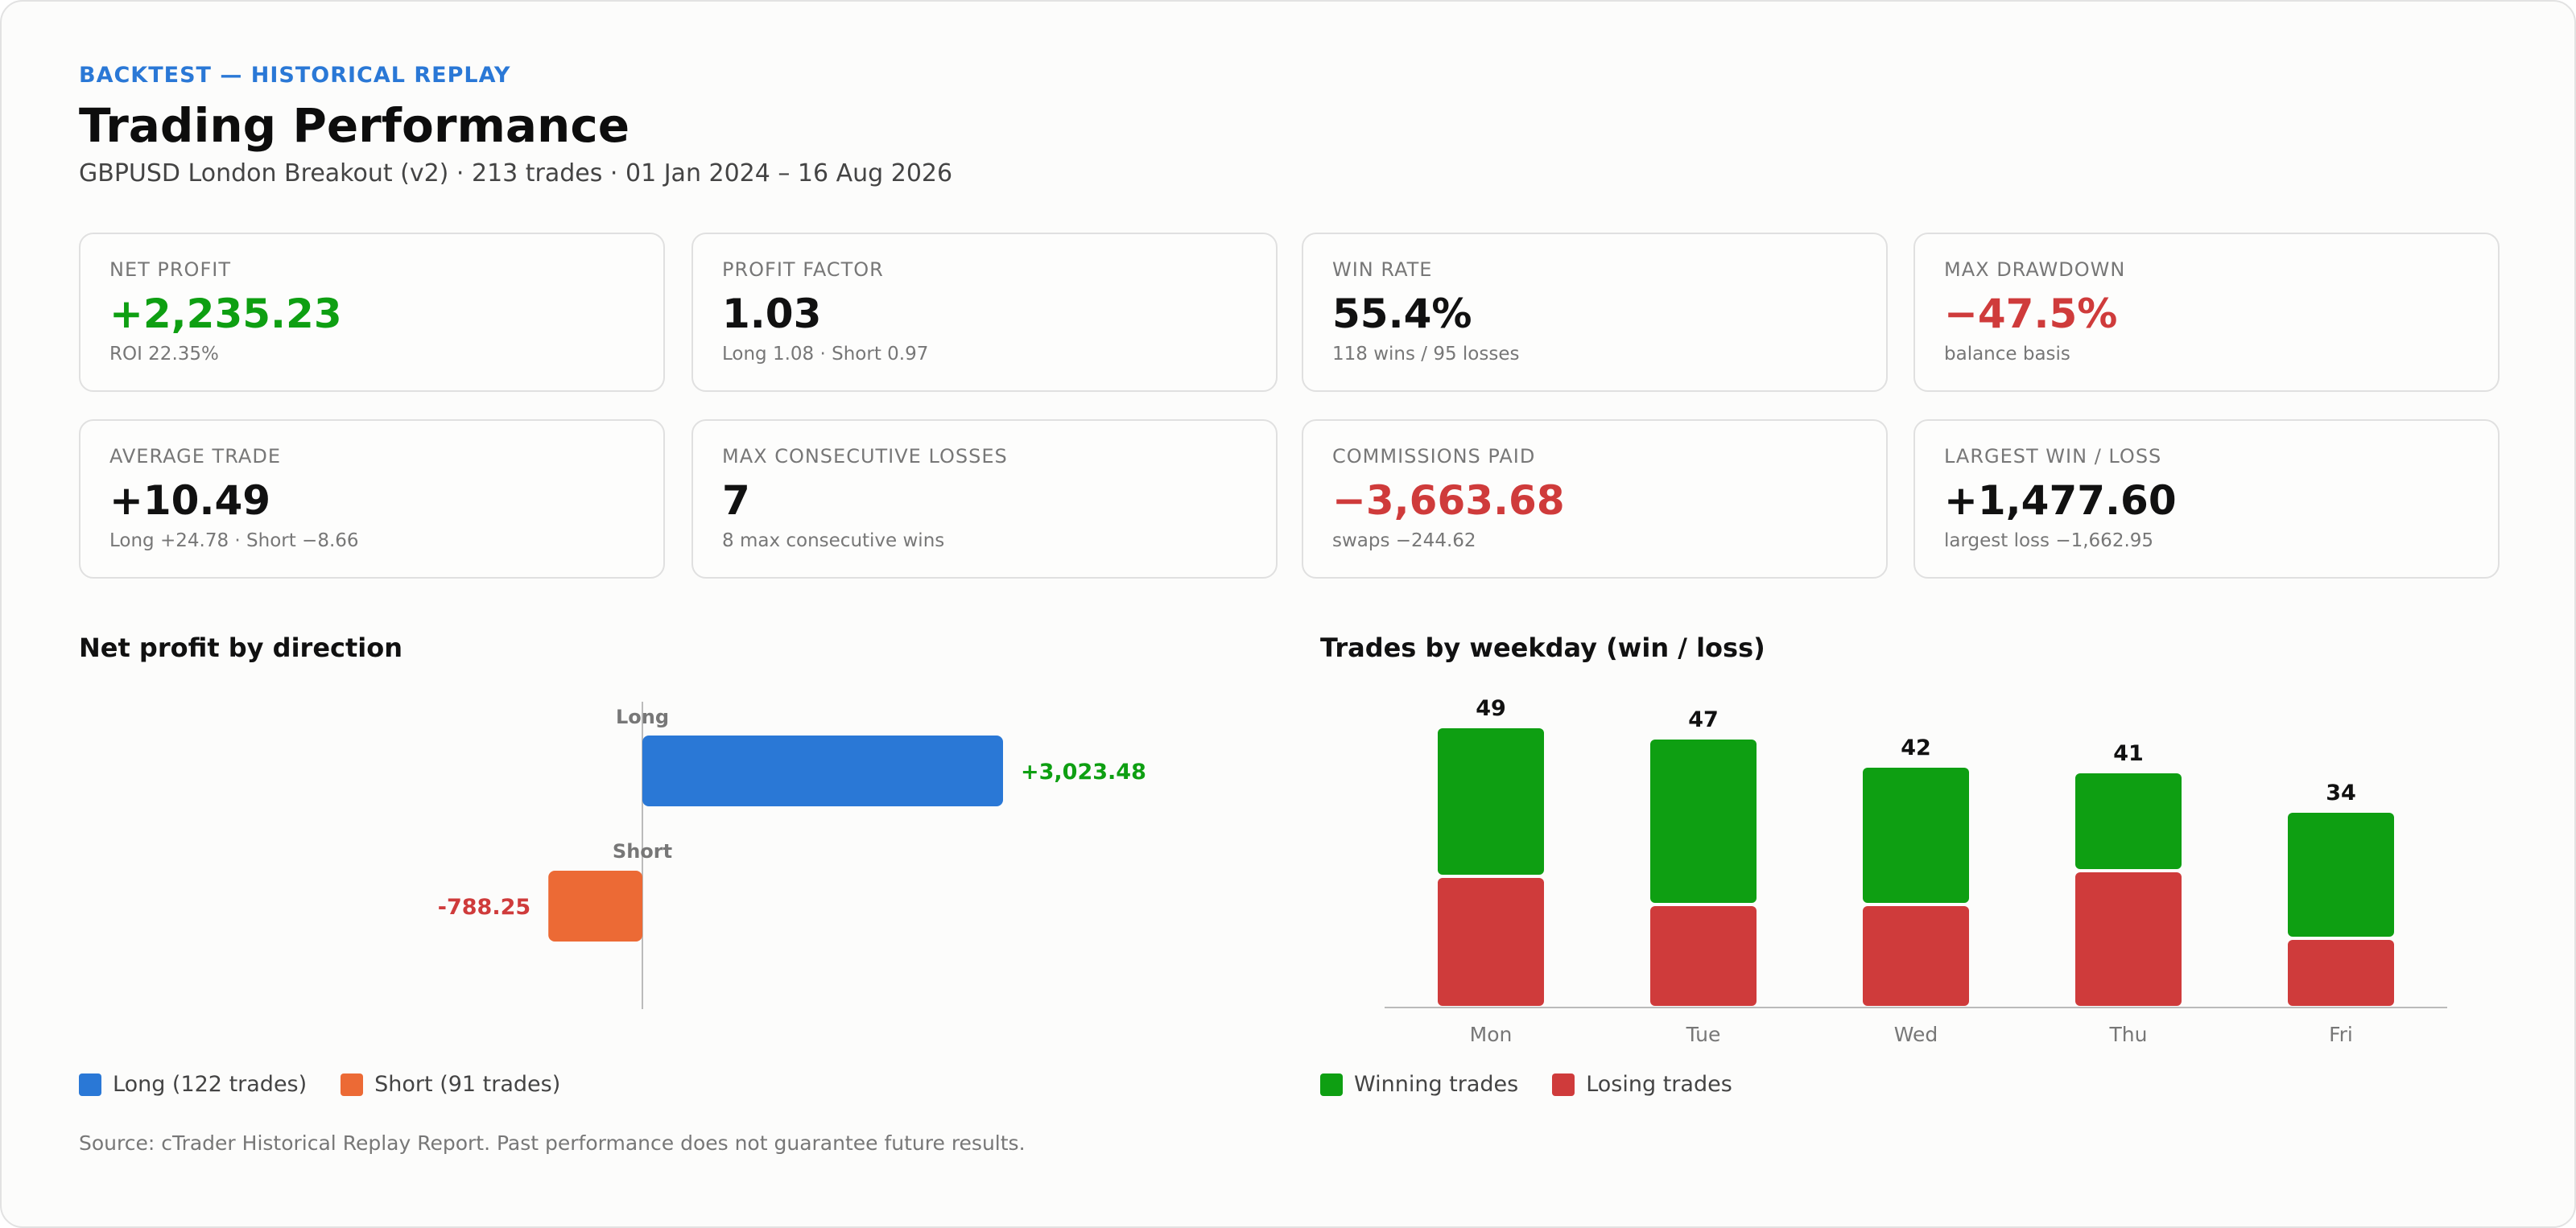 The image size is (2576, 1228). Describe the element at coordinates (484, 908) in the screenshot. I see `value-label-short: -788.25` at that location.